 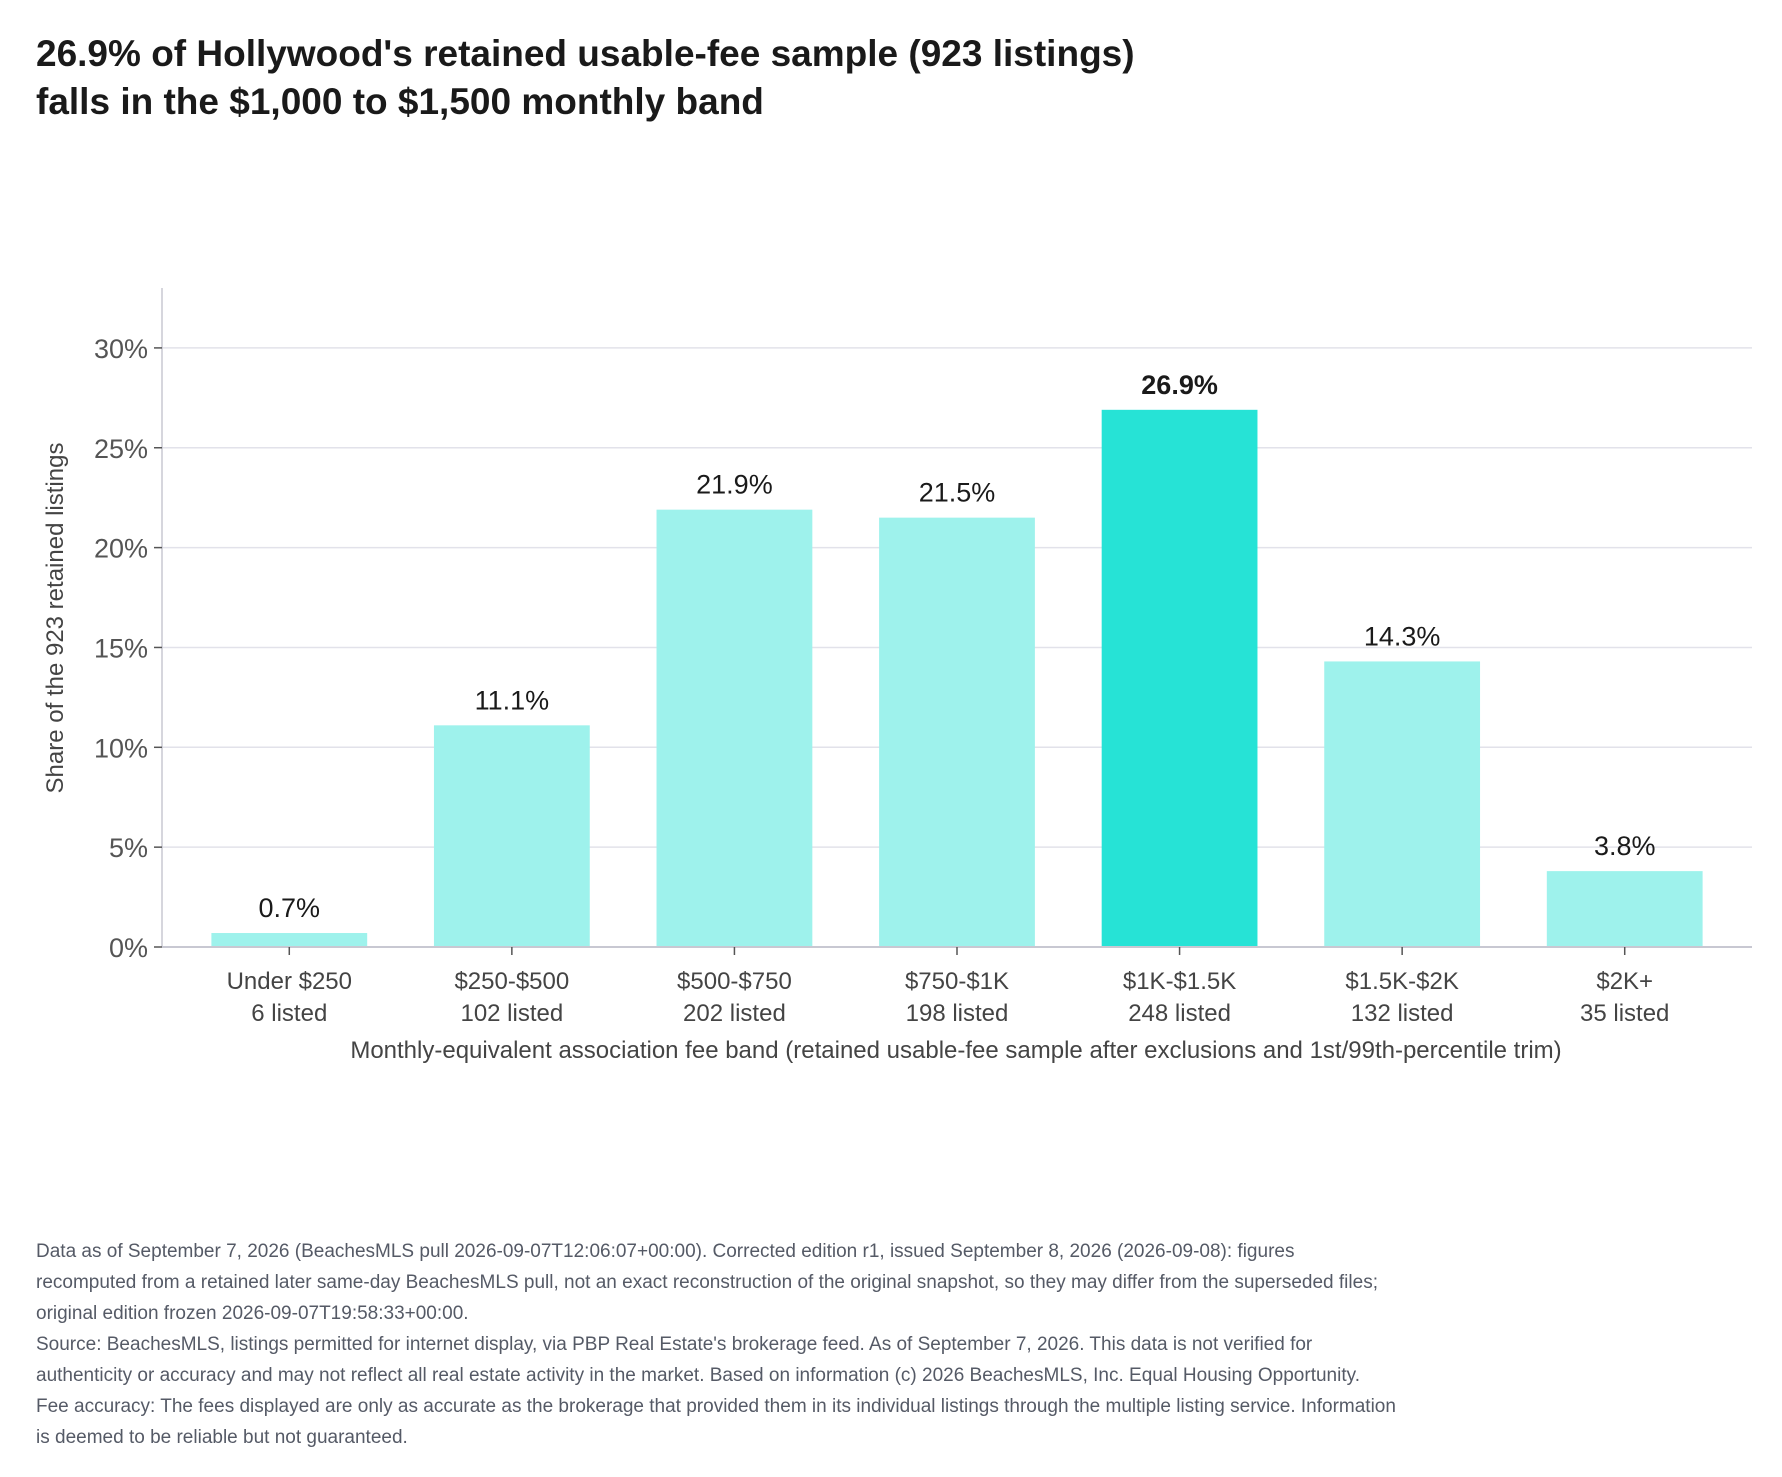 What do you see at coordinates (55, 618) in the screenshot?
I see `y-axis-title: Share of the 923 retained listings` at bounding box center [55, 618].